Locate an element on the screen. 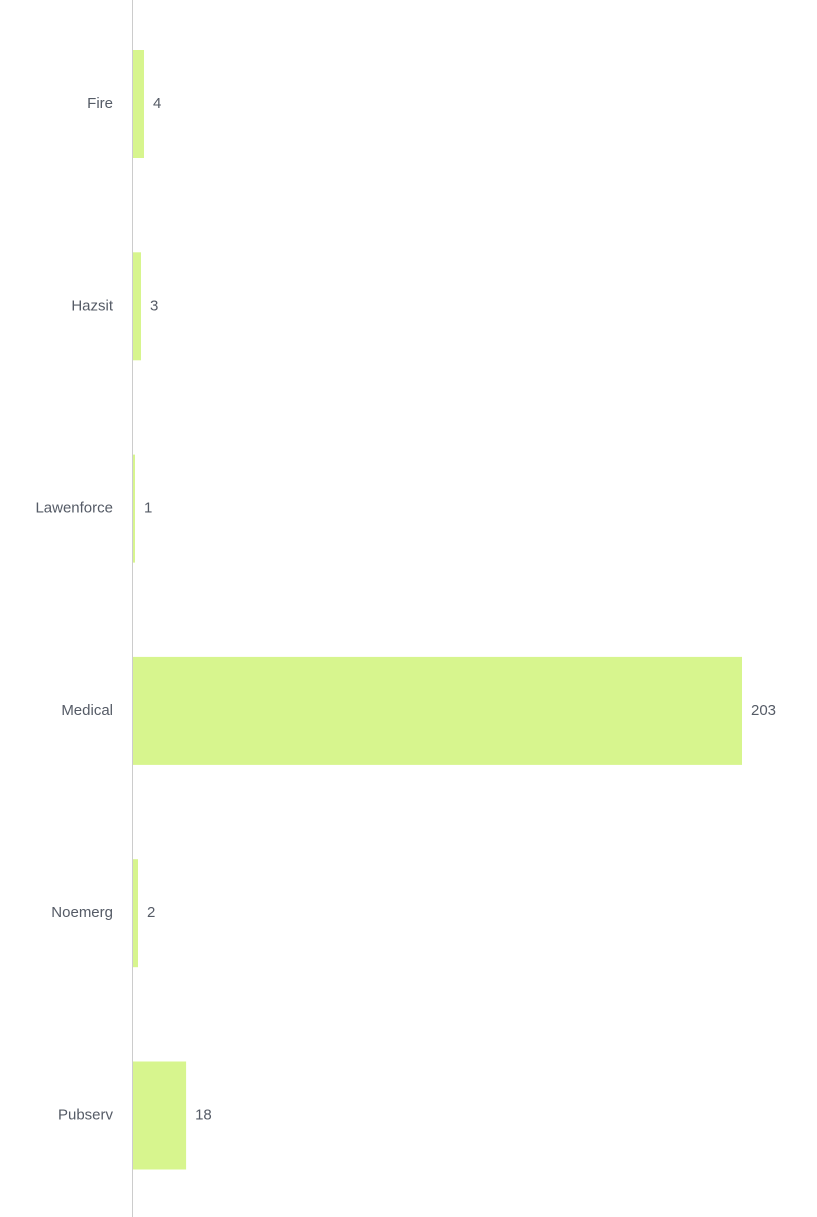  value-label-lawenforce: 1 is located at coordinates (148, 508).